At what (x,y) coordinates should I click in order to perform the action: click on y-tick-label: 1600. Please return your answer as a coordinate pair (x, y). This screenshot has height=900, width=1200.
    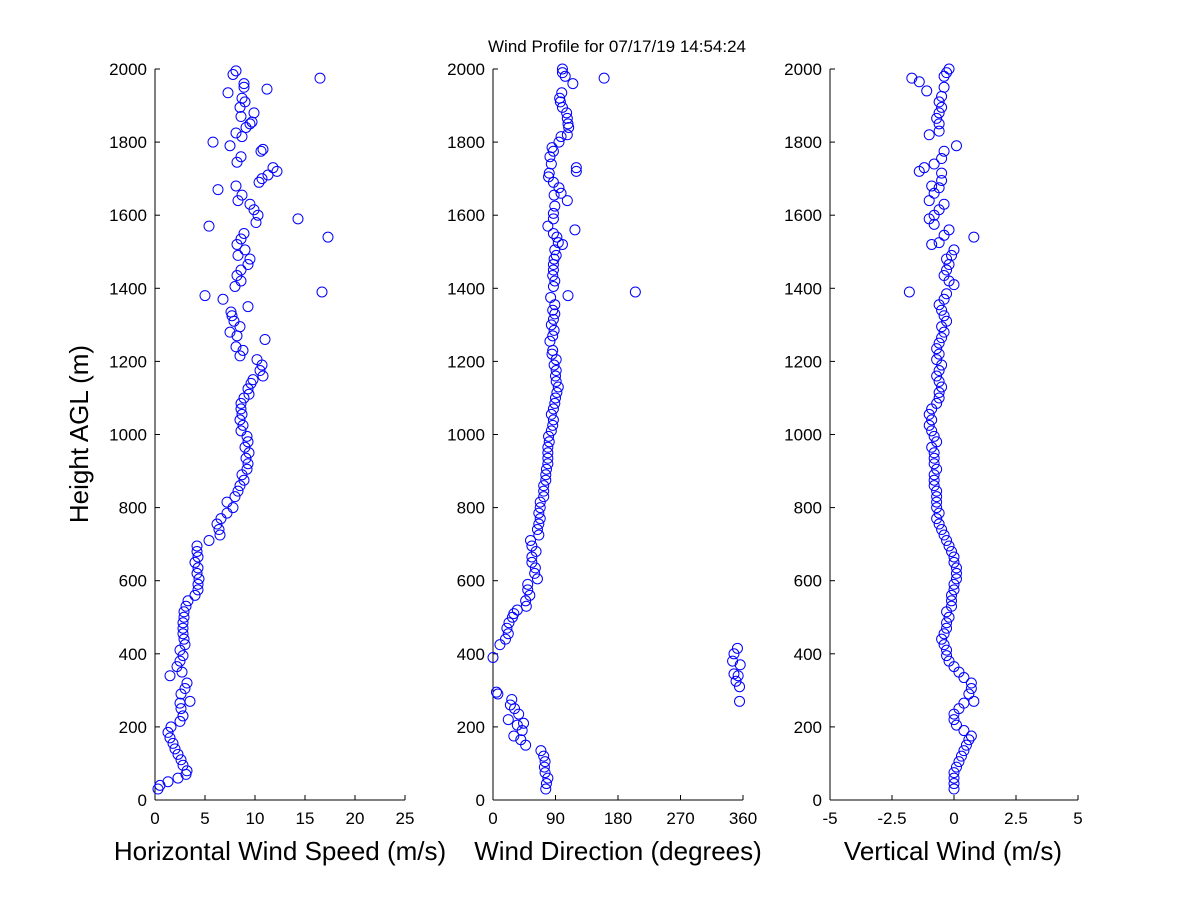
    Looking at the image, I should click on (803, 215).